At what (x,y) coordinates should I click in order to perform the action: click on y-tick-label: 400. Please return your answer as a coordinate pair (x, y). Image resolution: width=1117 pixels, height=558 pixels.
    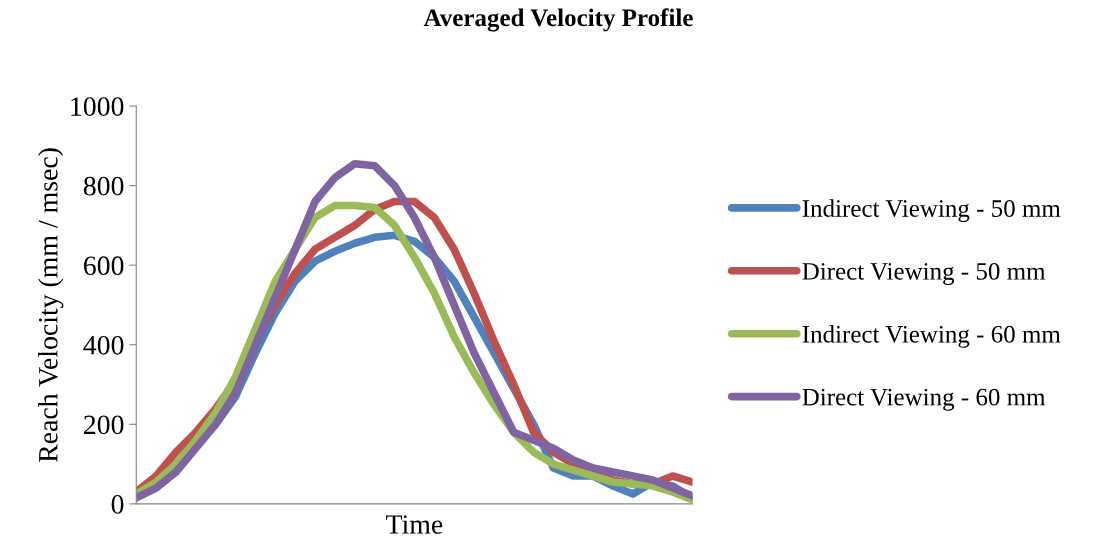
    Looking at the image, I should click on (103, 345).